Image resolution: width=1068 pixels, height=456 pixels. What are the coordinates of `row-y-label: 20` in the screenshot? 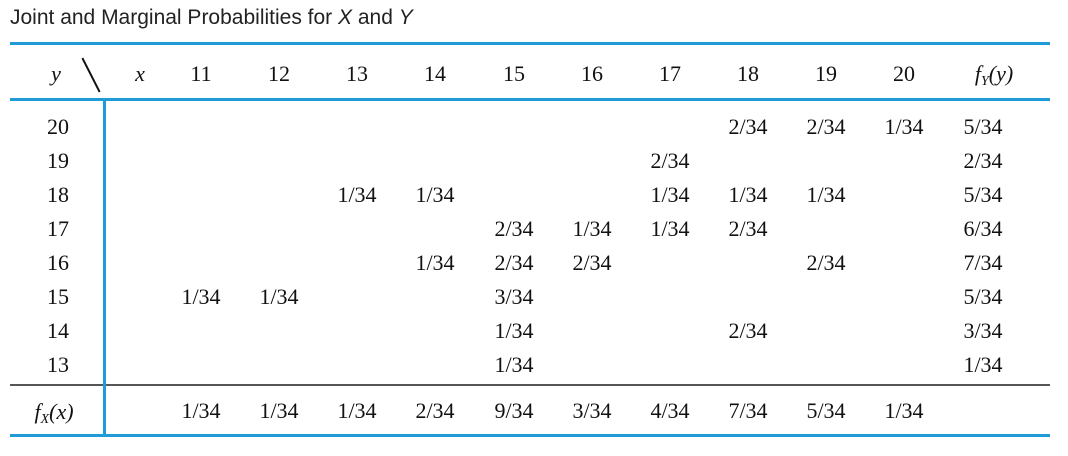 It's located at (58, 126).